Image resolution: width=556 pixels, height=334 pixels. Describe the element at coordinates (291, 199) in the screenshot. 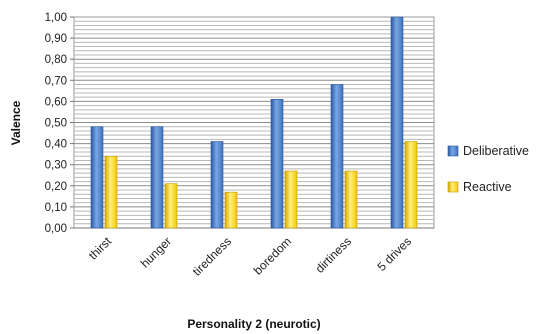

I see `bar-reactive-boredom` at that location.